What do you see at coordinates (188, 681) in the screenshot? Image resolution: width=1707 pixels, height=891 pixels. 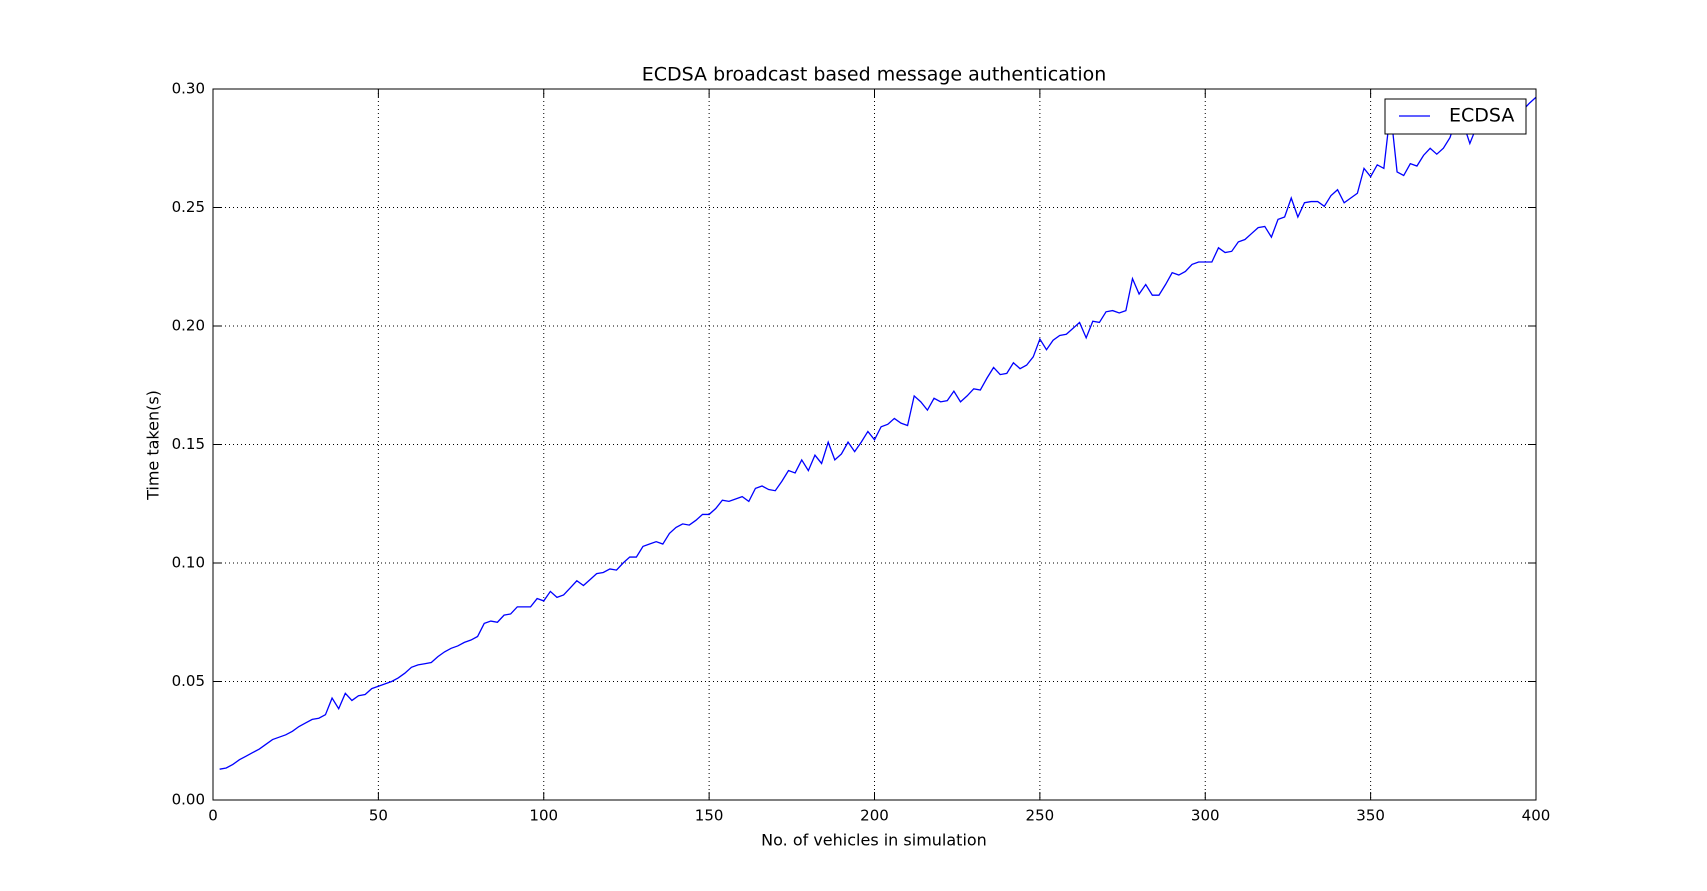 I see `y-tick-label: 0.05` at bounding box center [188, 681].